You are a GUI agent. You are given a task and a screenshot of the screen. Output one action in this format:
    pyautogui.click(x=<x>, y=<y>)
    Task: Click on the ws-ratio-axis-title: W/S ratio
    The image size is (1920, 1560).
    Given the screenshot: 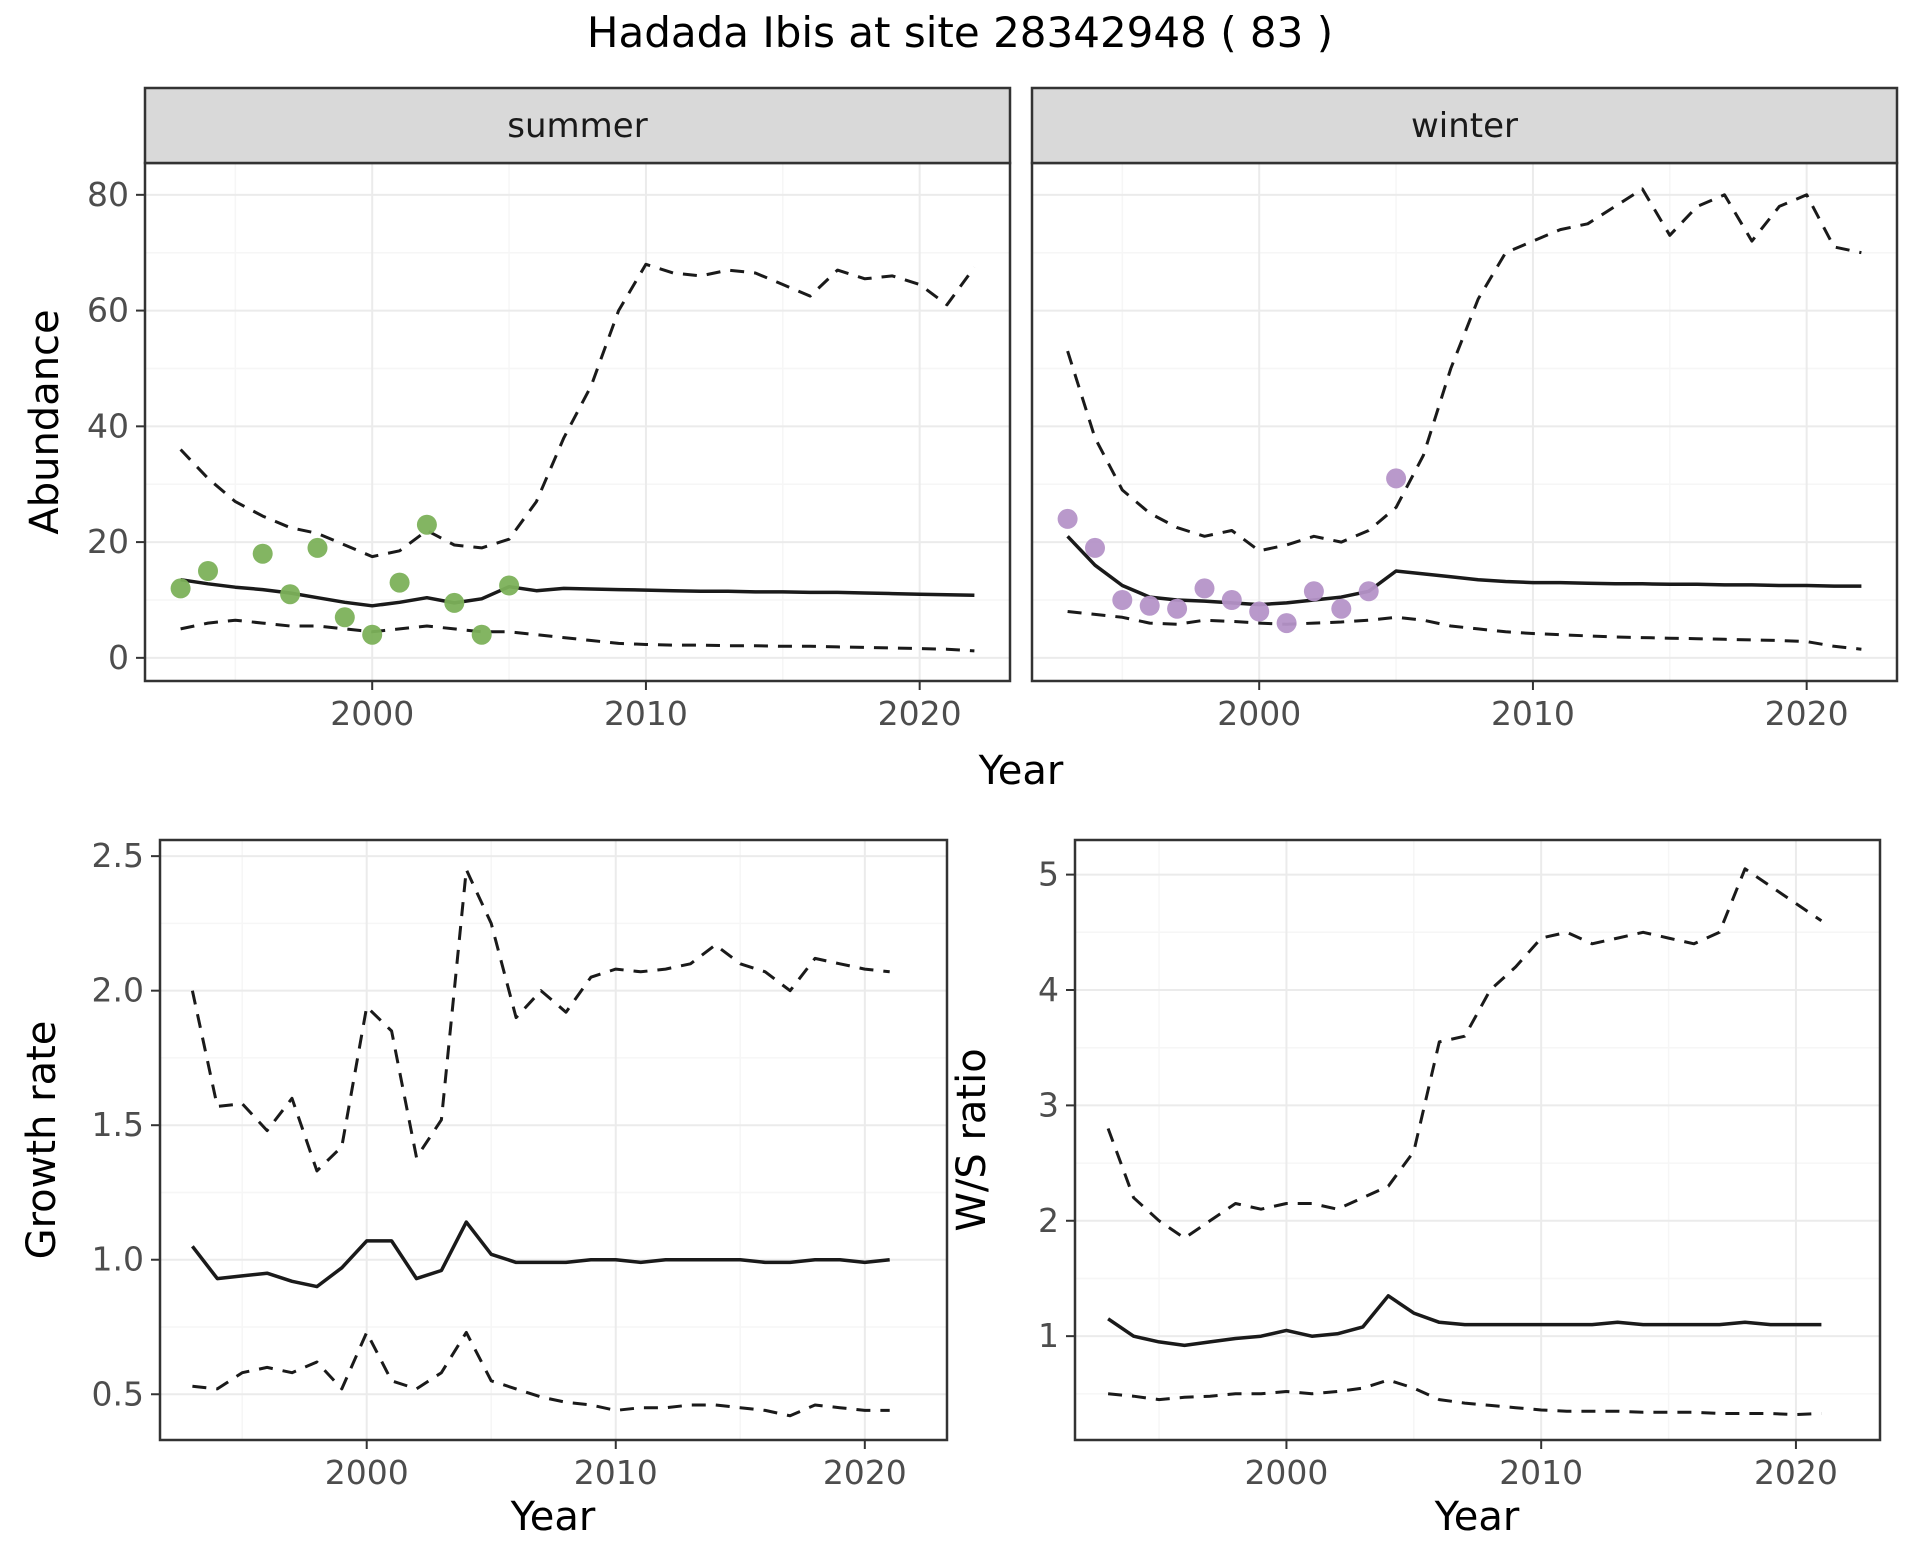 What is the action you would take?
    pyautogui.click(x=972, y=1140)
    